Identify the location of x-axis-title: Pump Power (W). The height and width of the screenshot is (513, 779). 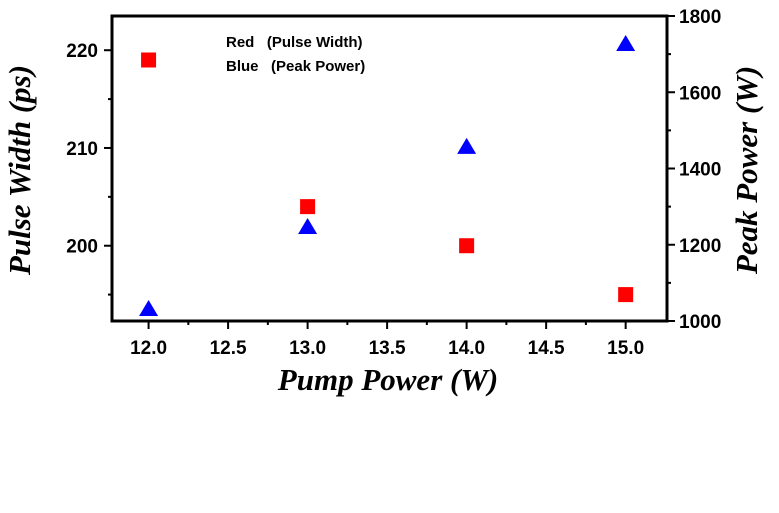
(387, 379).